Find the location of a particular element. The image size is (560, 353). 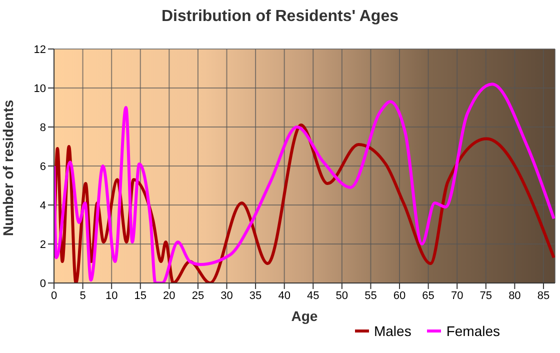

x-tick-label: 55 is located at coordinates (370, 296).